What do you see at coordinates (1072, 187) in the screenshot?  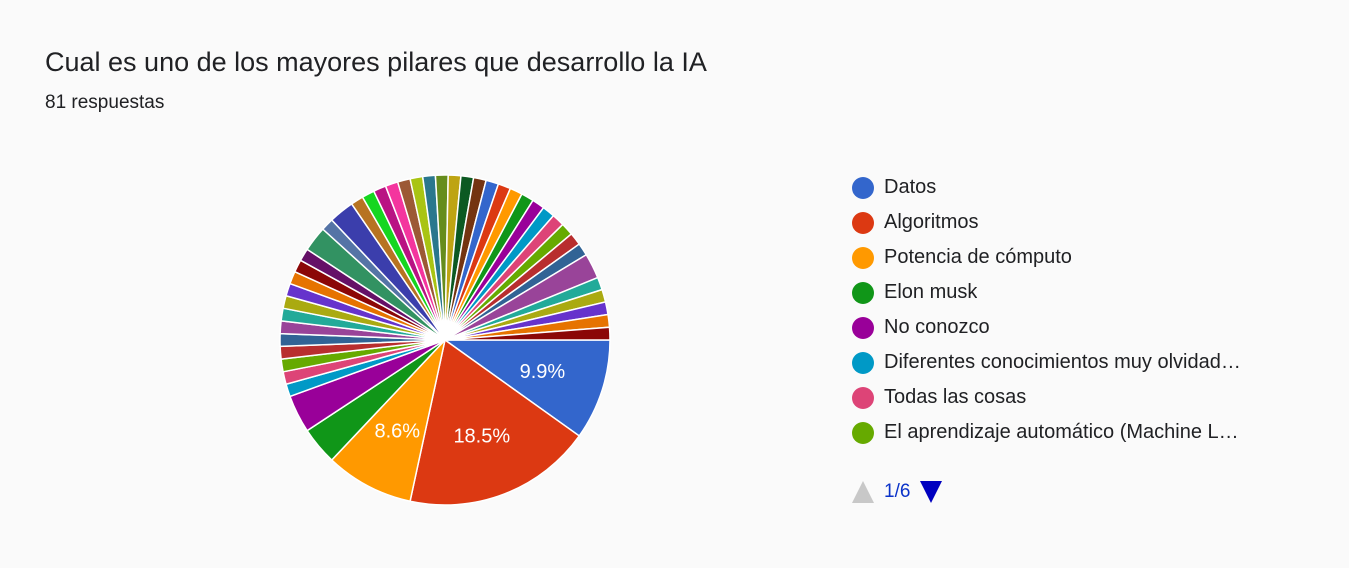 I see `legend-item: Datos` at bounding box center [1072, 187].